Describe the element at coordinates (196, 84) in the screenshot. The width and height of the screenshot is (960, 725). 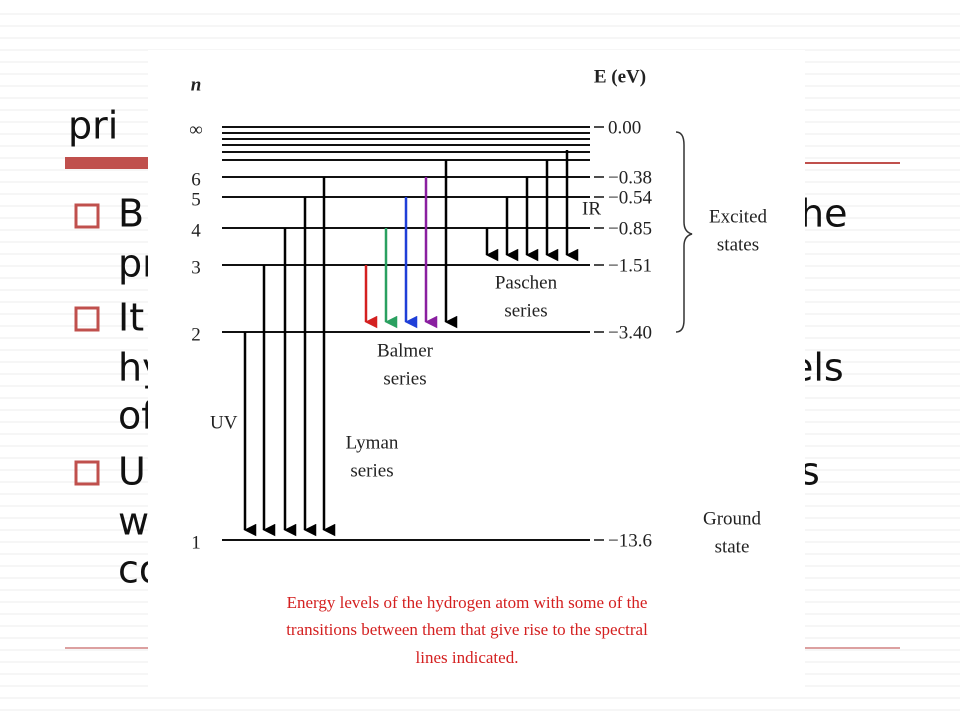
I see `n-label: n` at that location.